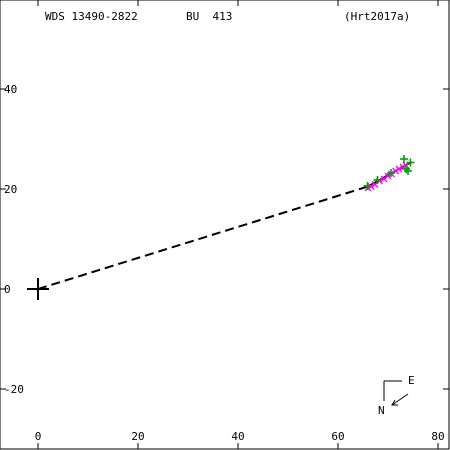  I want to click on compass-east-label: E, so click(411, 380).